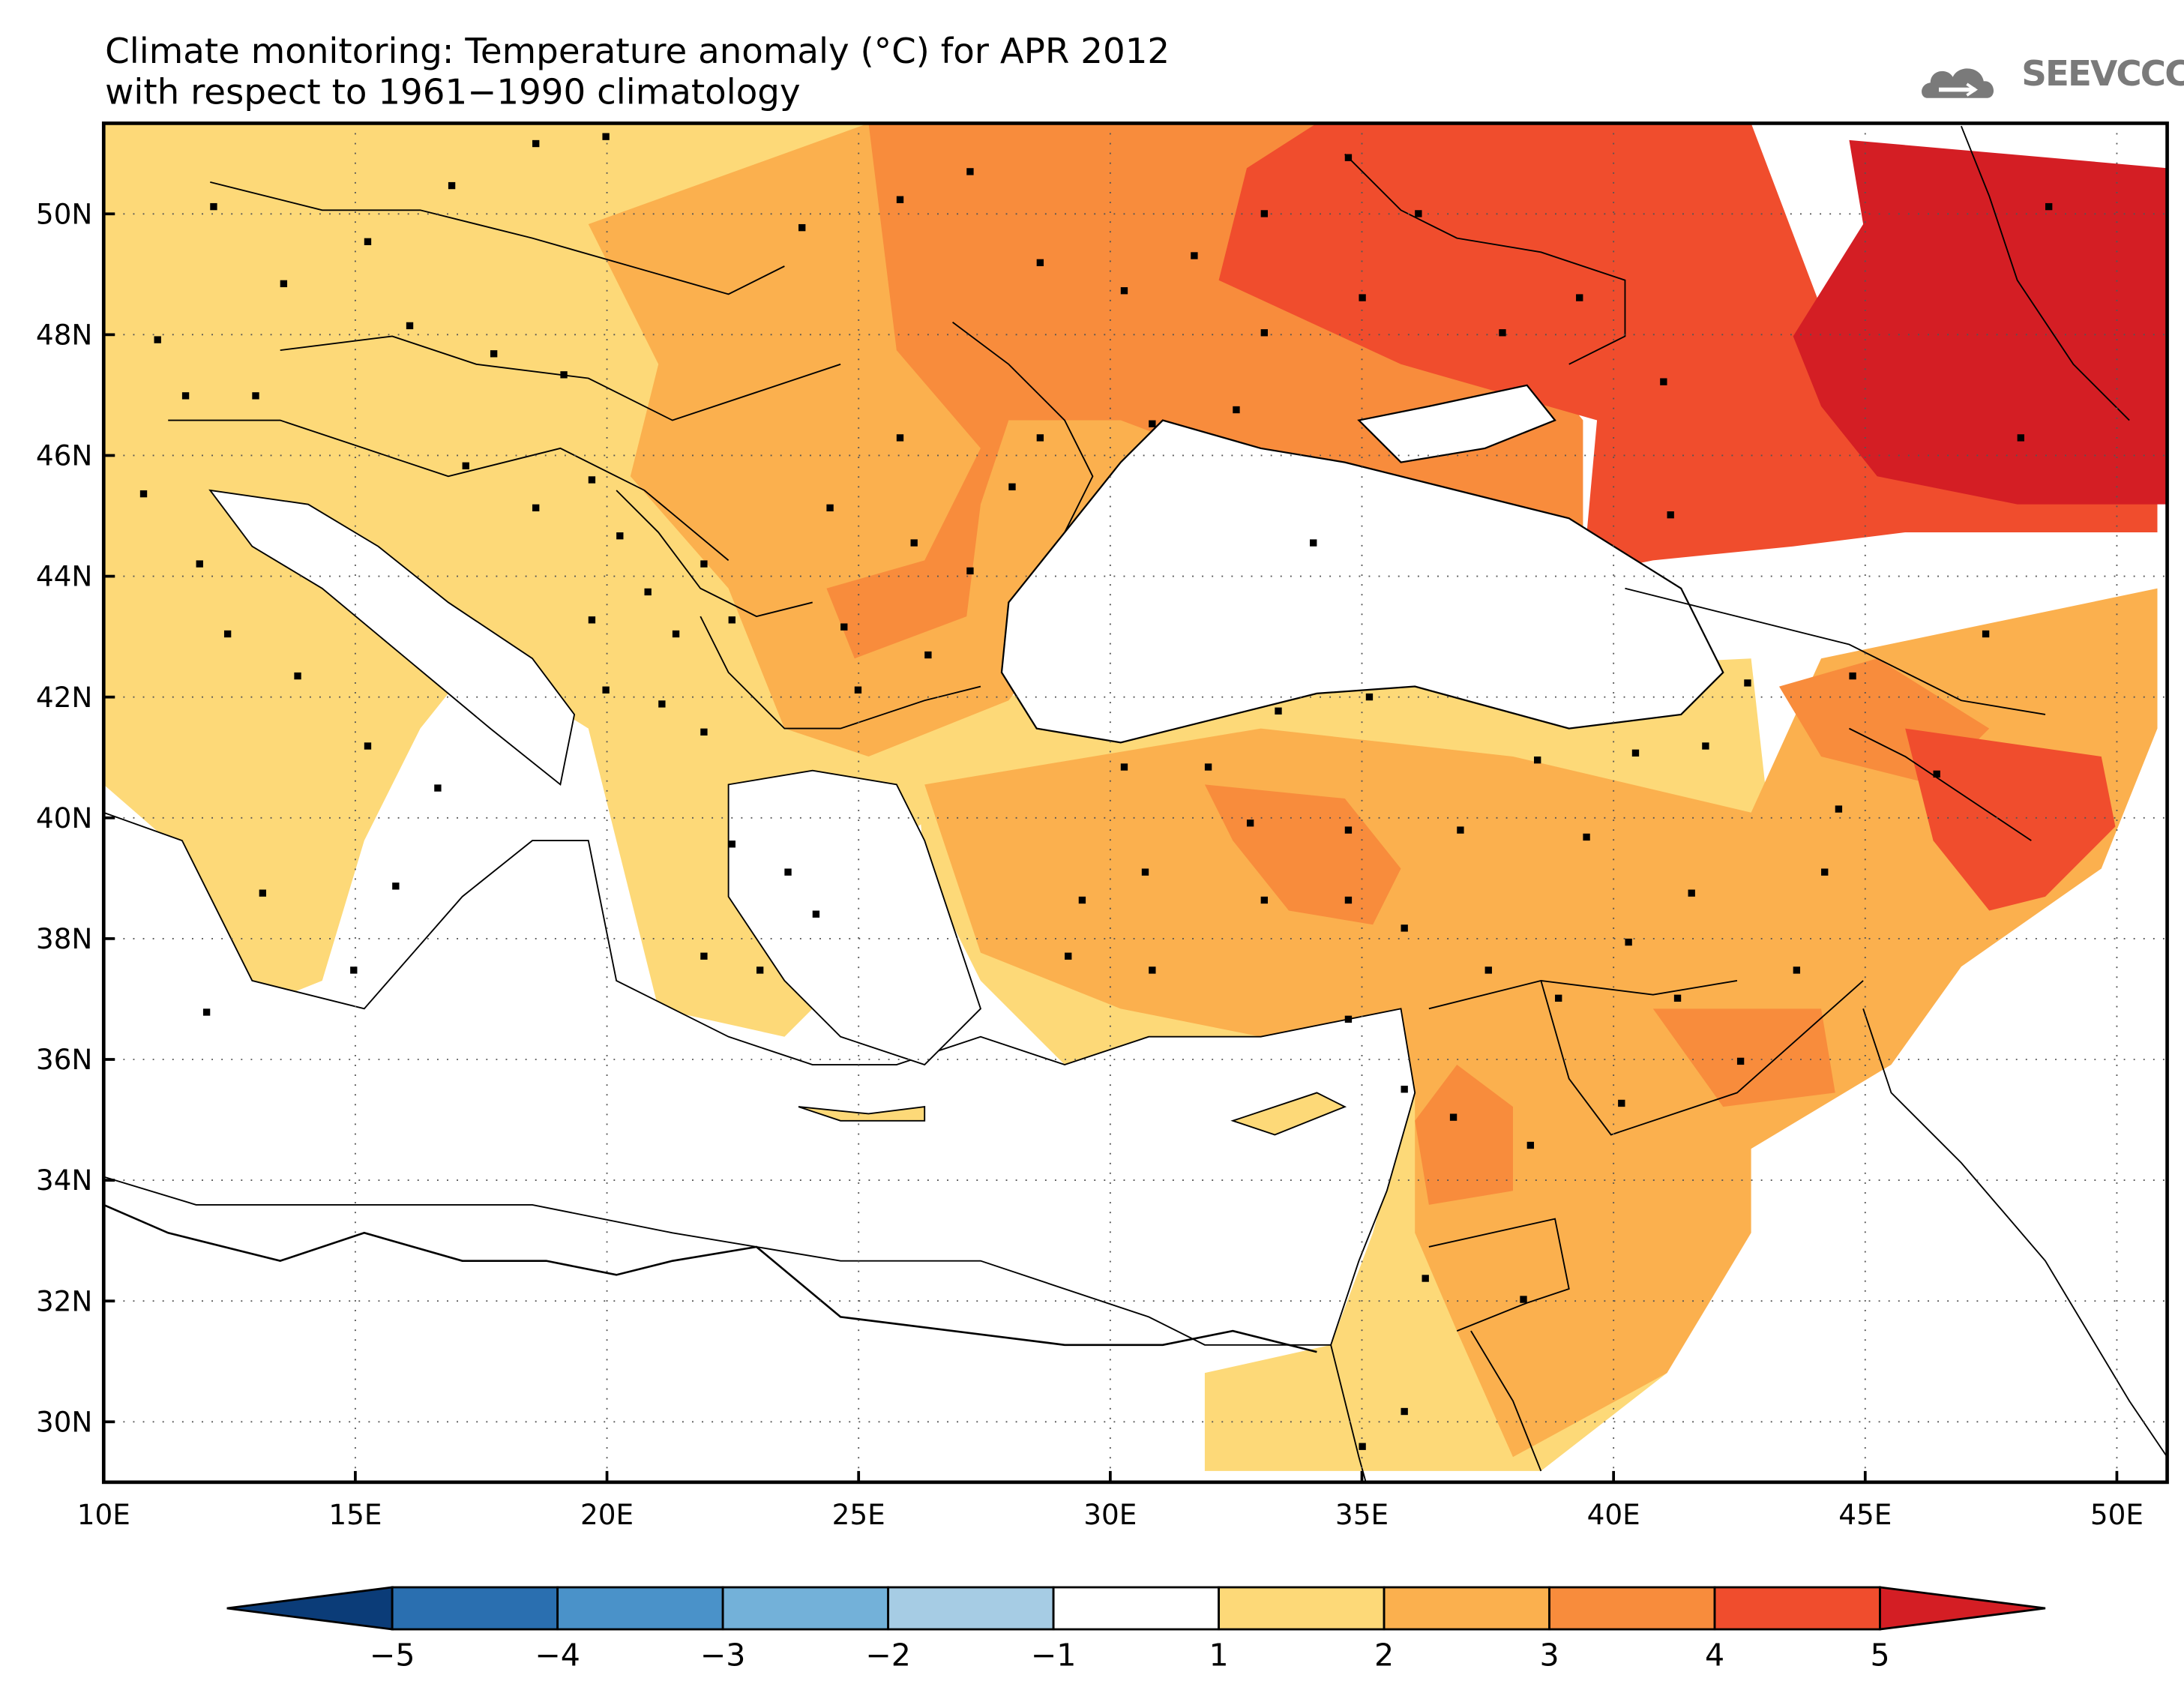 Image resolution: width=2184 pixels, height=1687 pixels. I want to click on lat-tick-label: 34N, so click(64, 1180).